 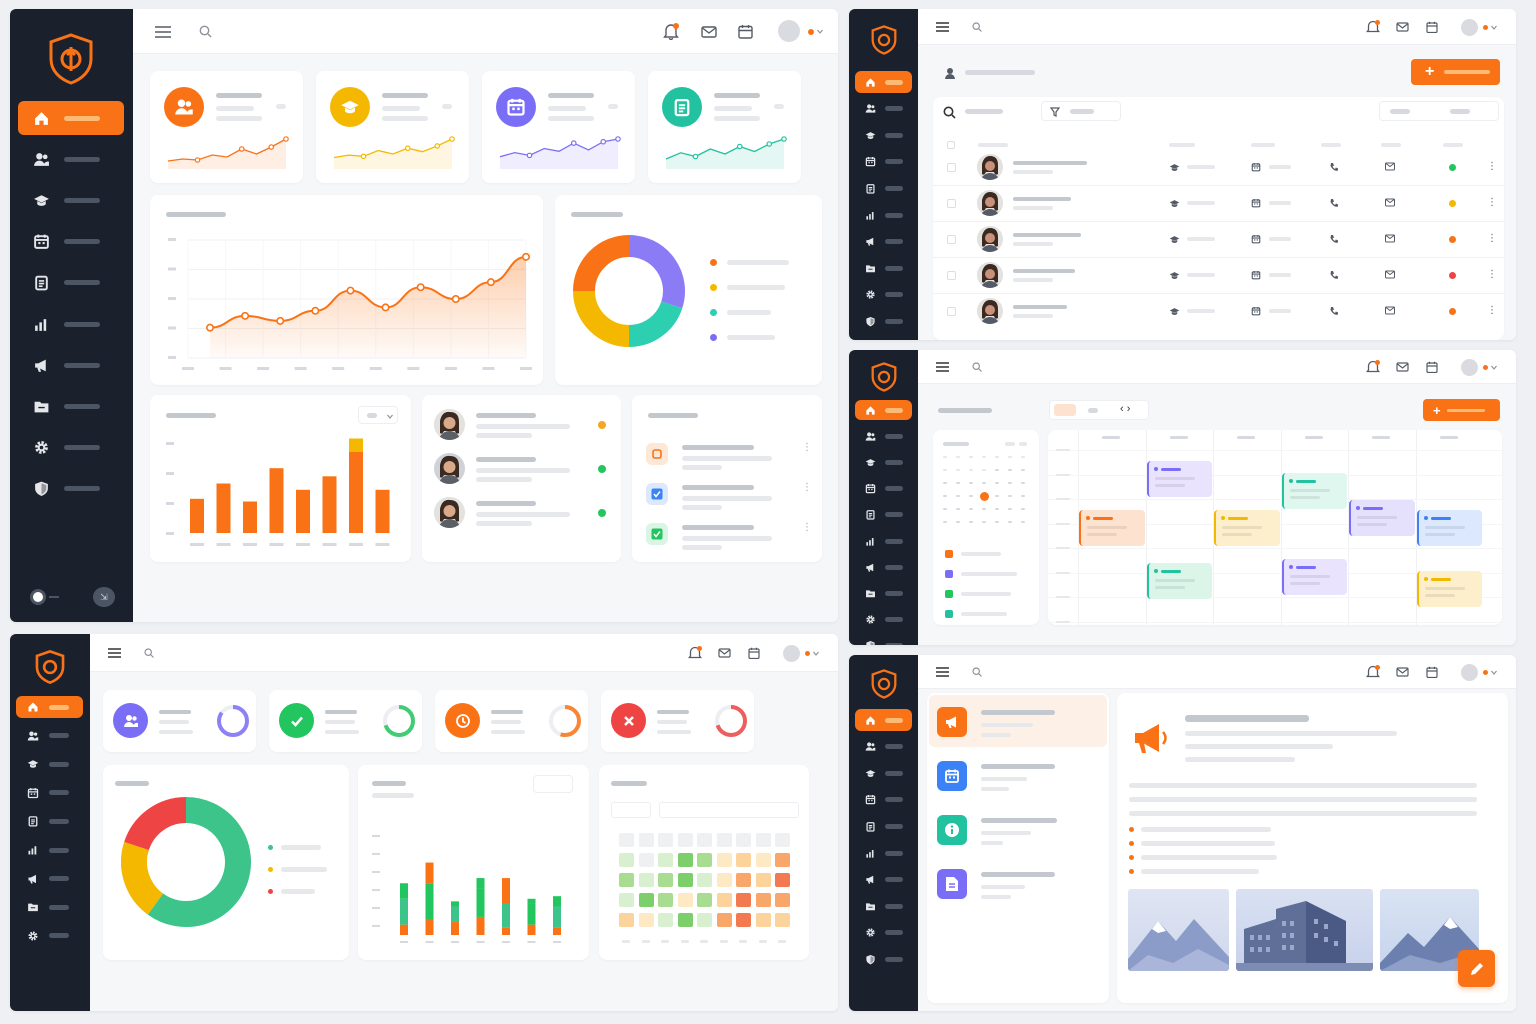 What do you see at coordinates (1461, 410) in the screenshot?
I see `new-event-button: +` at bounding box center [1461, 410].